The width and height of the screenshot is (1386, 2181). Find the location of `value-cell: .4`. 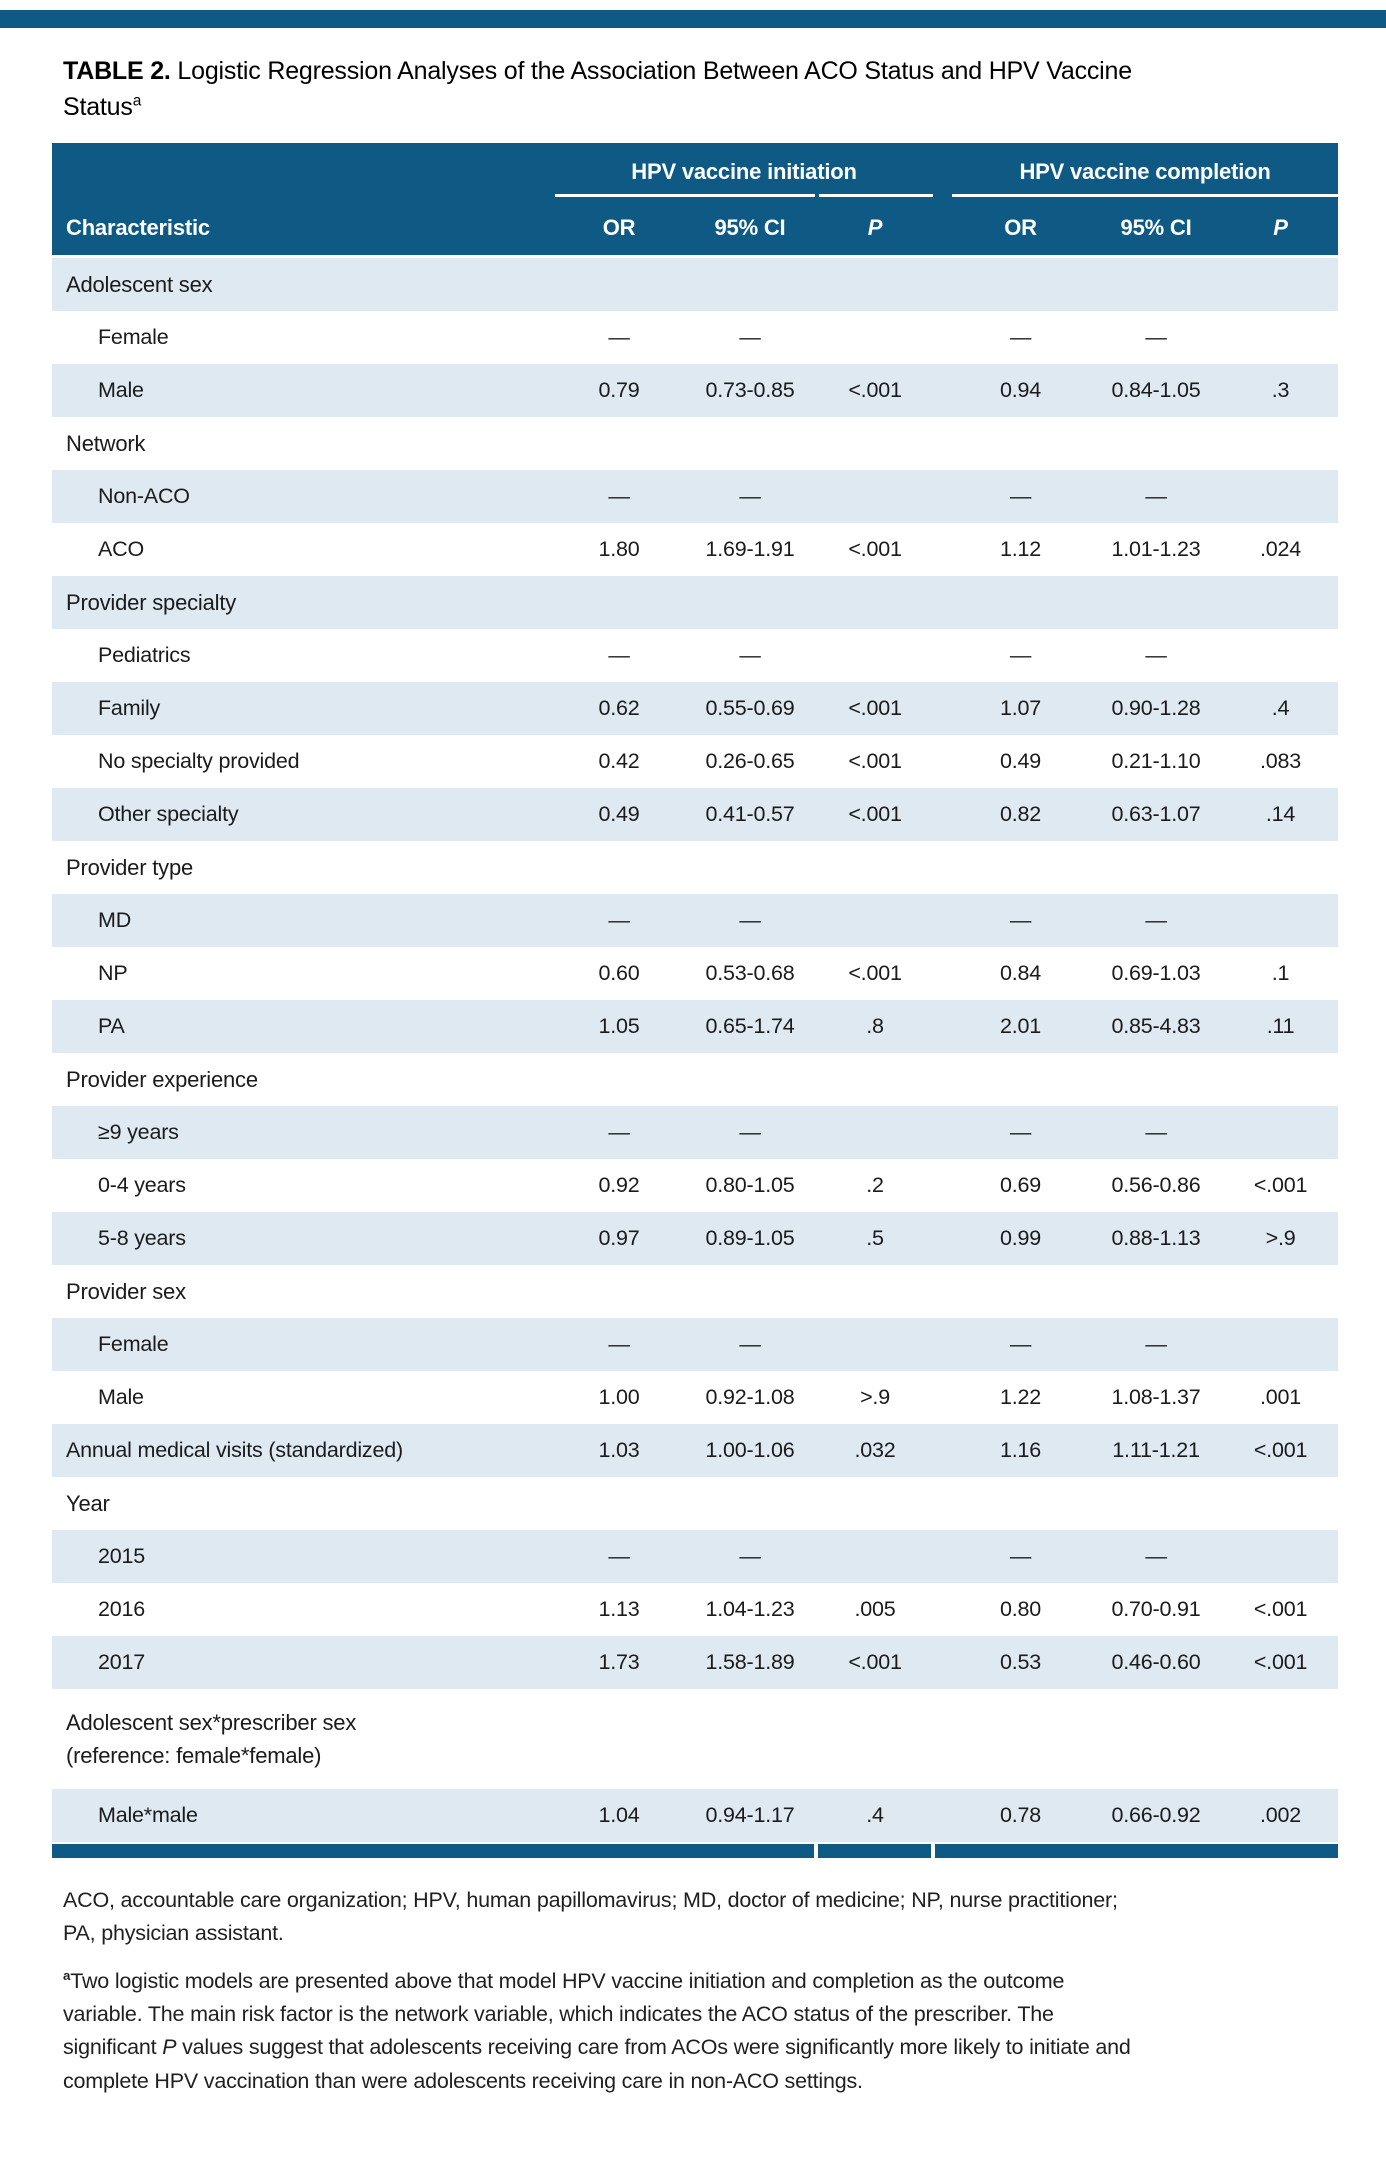

value-cell: .4 is located at coordinates (1281, 708).